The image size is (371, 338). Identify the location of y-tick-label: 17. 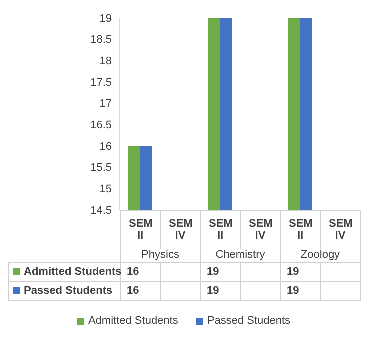
(106, 104).